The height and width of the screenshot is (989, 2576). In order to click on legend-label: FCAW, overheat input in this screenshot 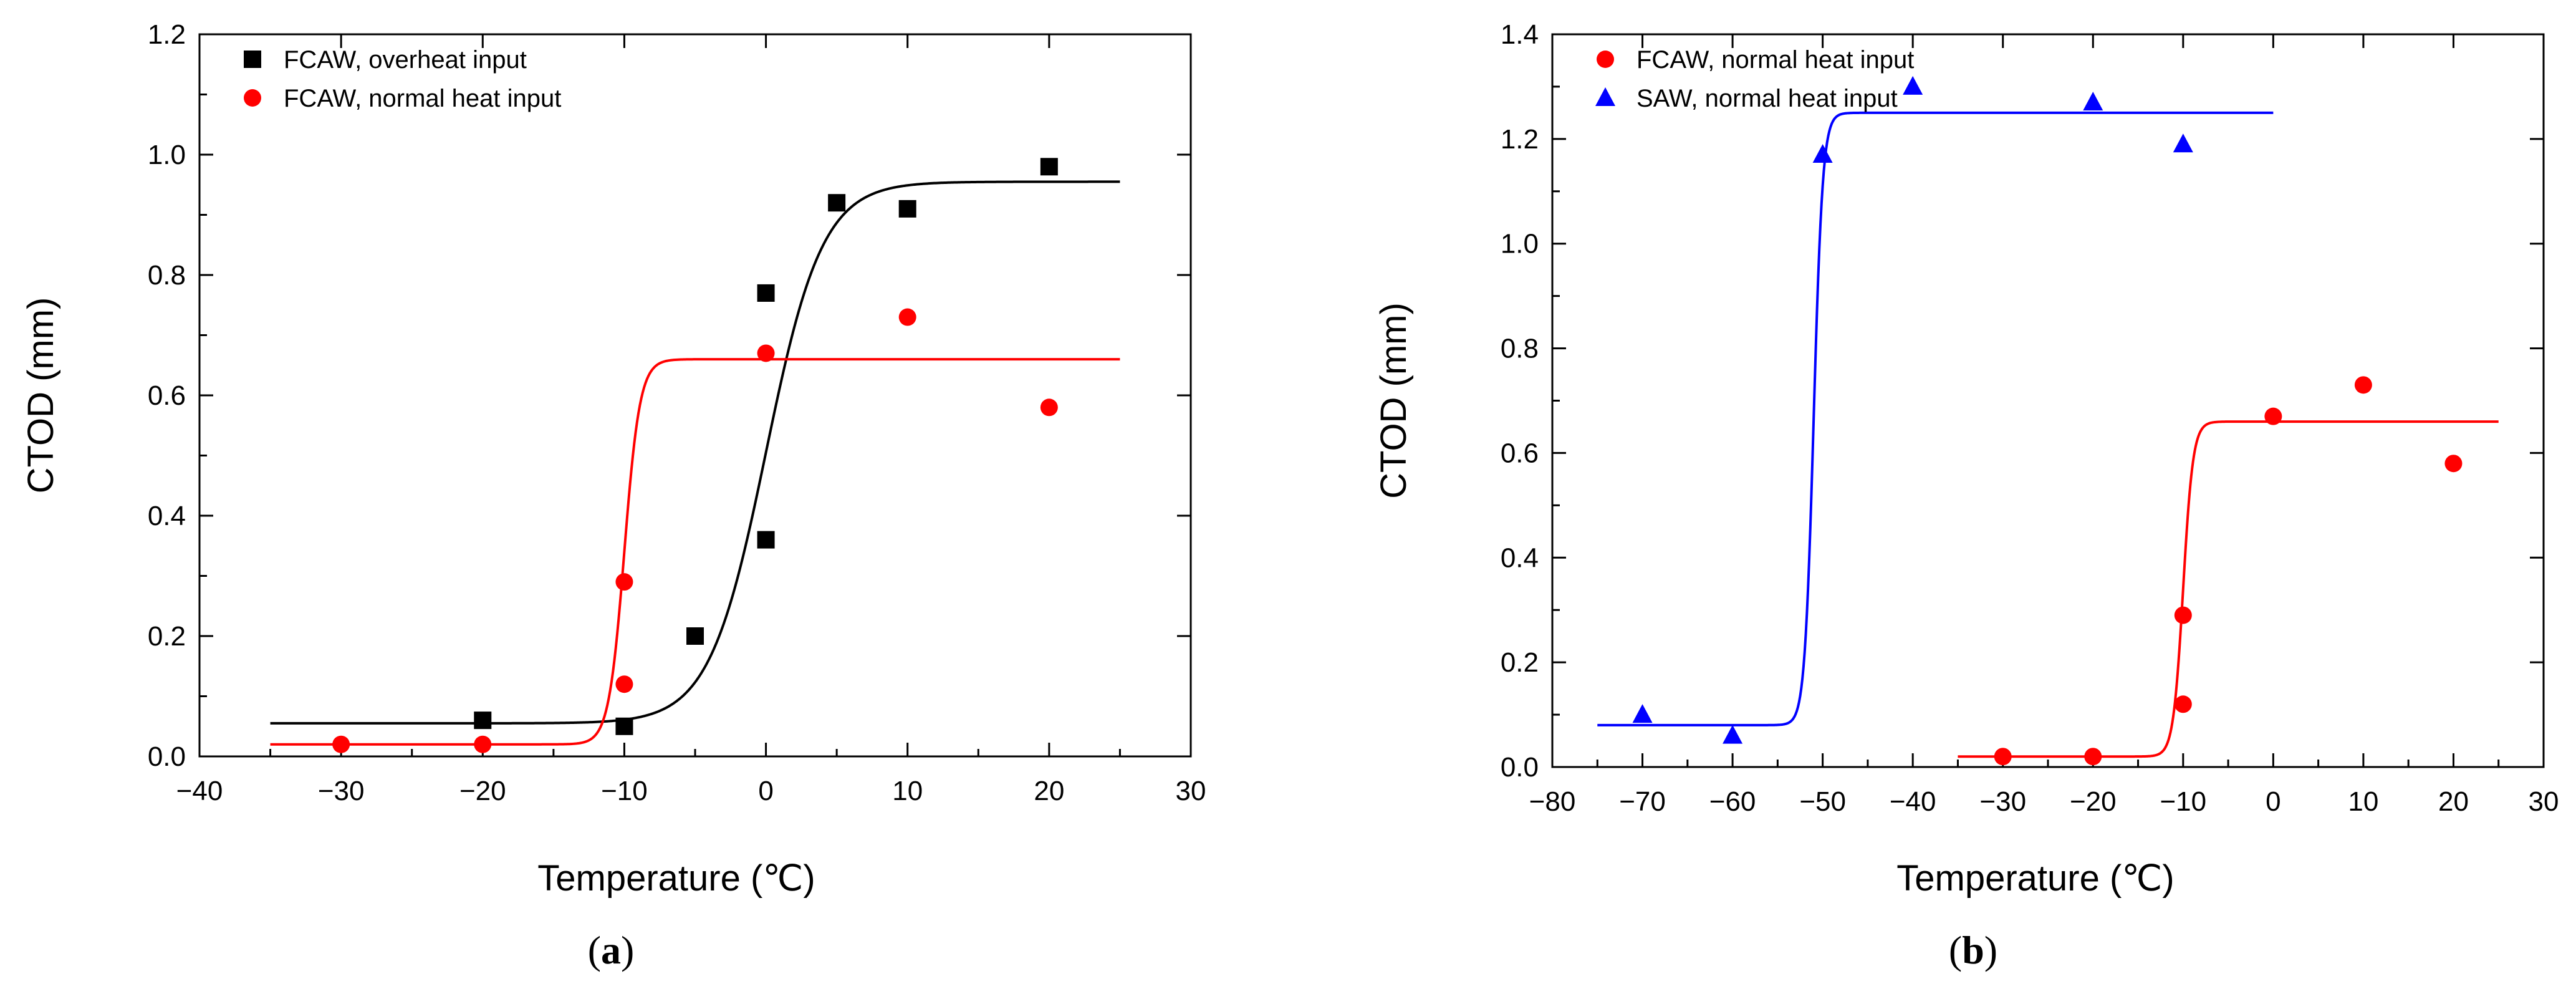, I will do `click(405, 60)`.